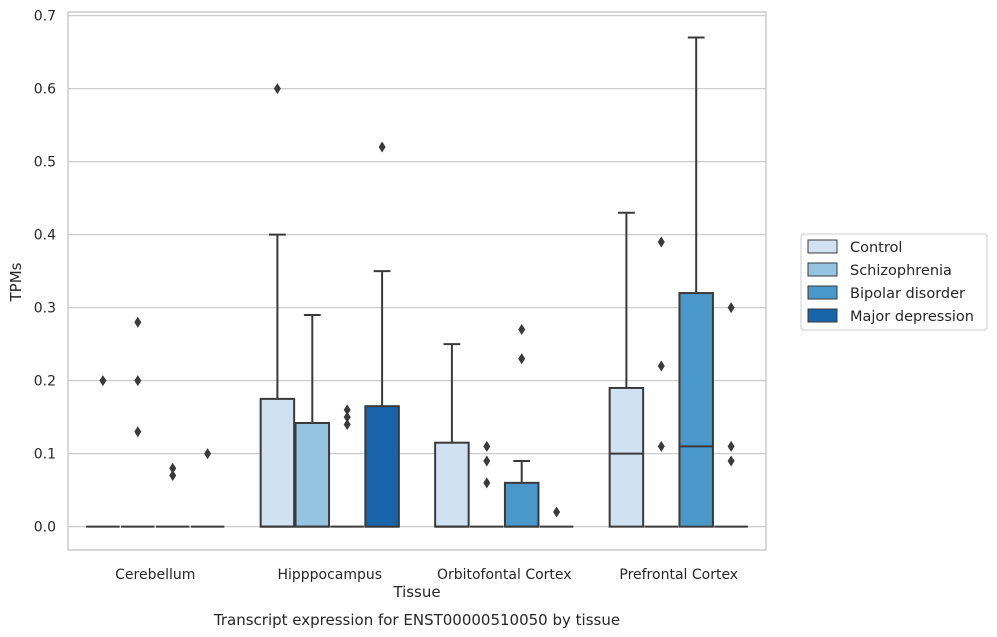 The height and width of the screenshot is (637, 997). I want to click on y-tick-label: 0.4, so click(45, 236).